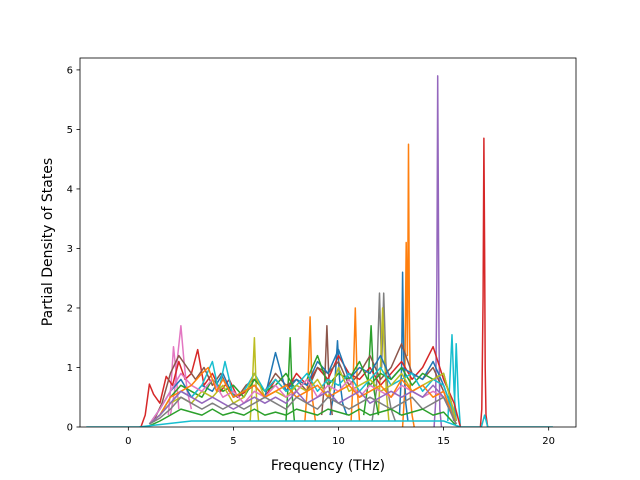  What do you see at coordinates (70, 249) in the screenshot?
I see `y-tick-label: 3` at bounding box center [70, 249].